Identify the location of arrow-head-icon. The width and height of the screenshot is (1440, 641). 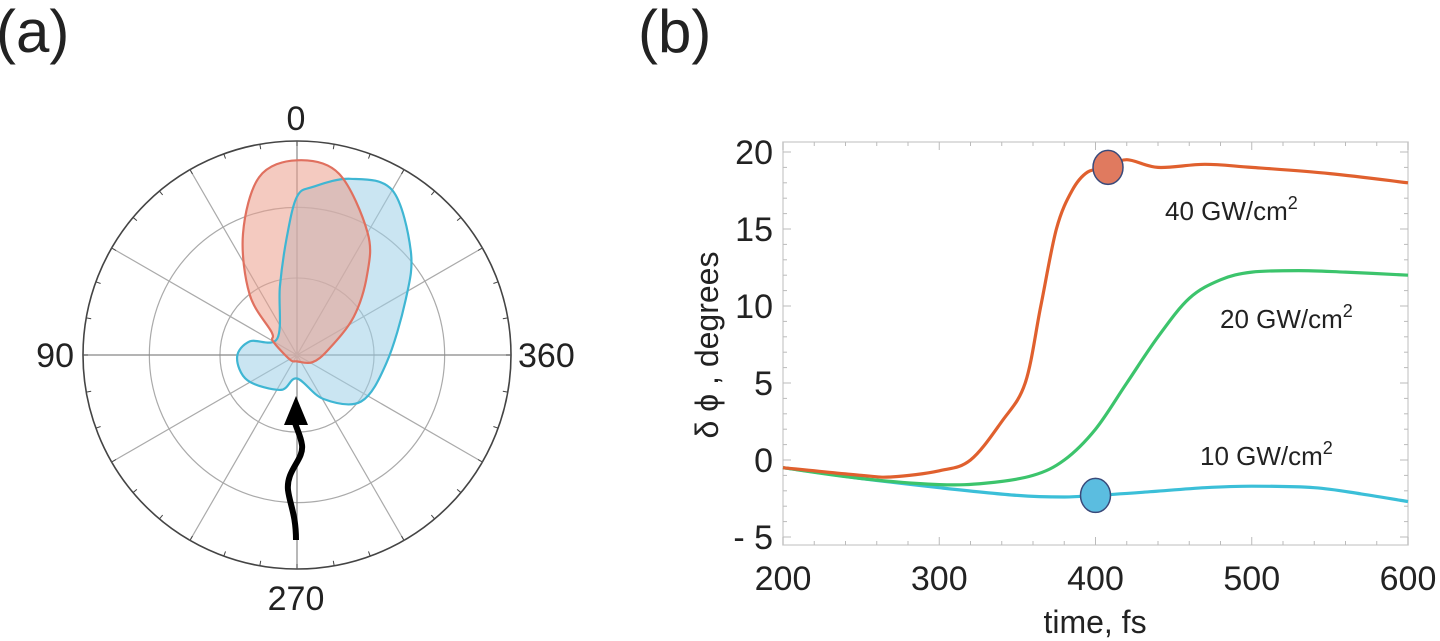
(296, 410).